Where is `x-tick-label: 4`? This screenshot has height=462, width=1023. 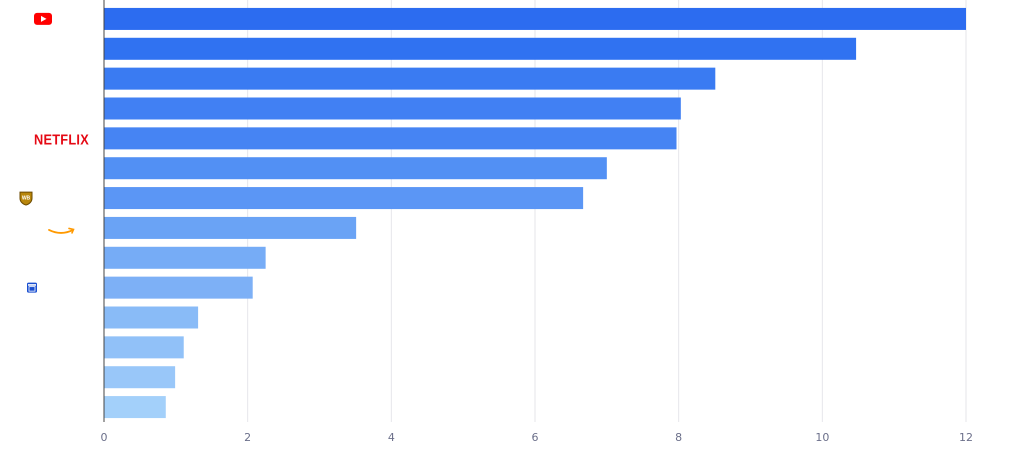
x-tick-label: 4 is located at coordinates (391, 437).